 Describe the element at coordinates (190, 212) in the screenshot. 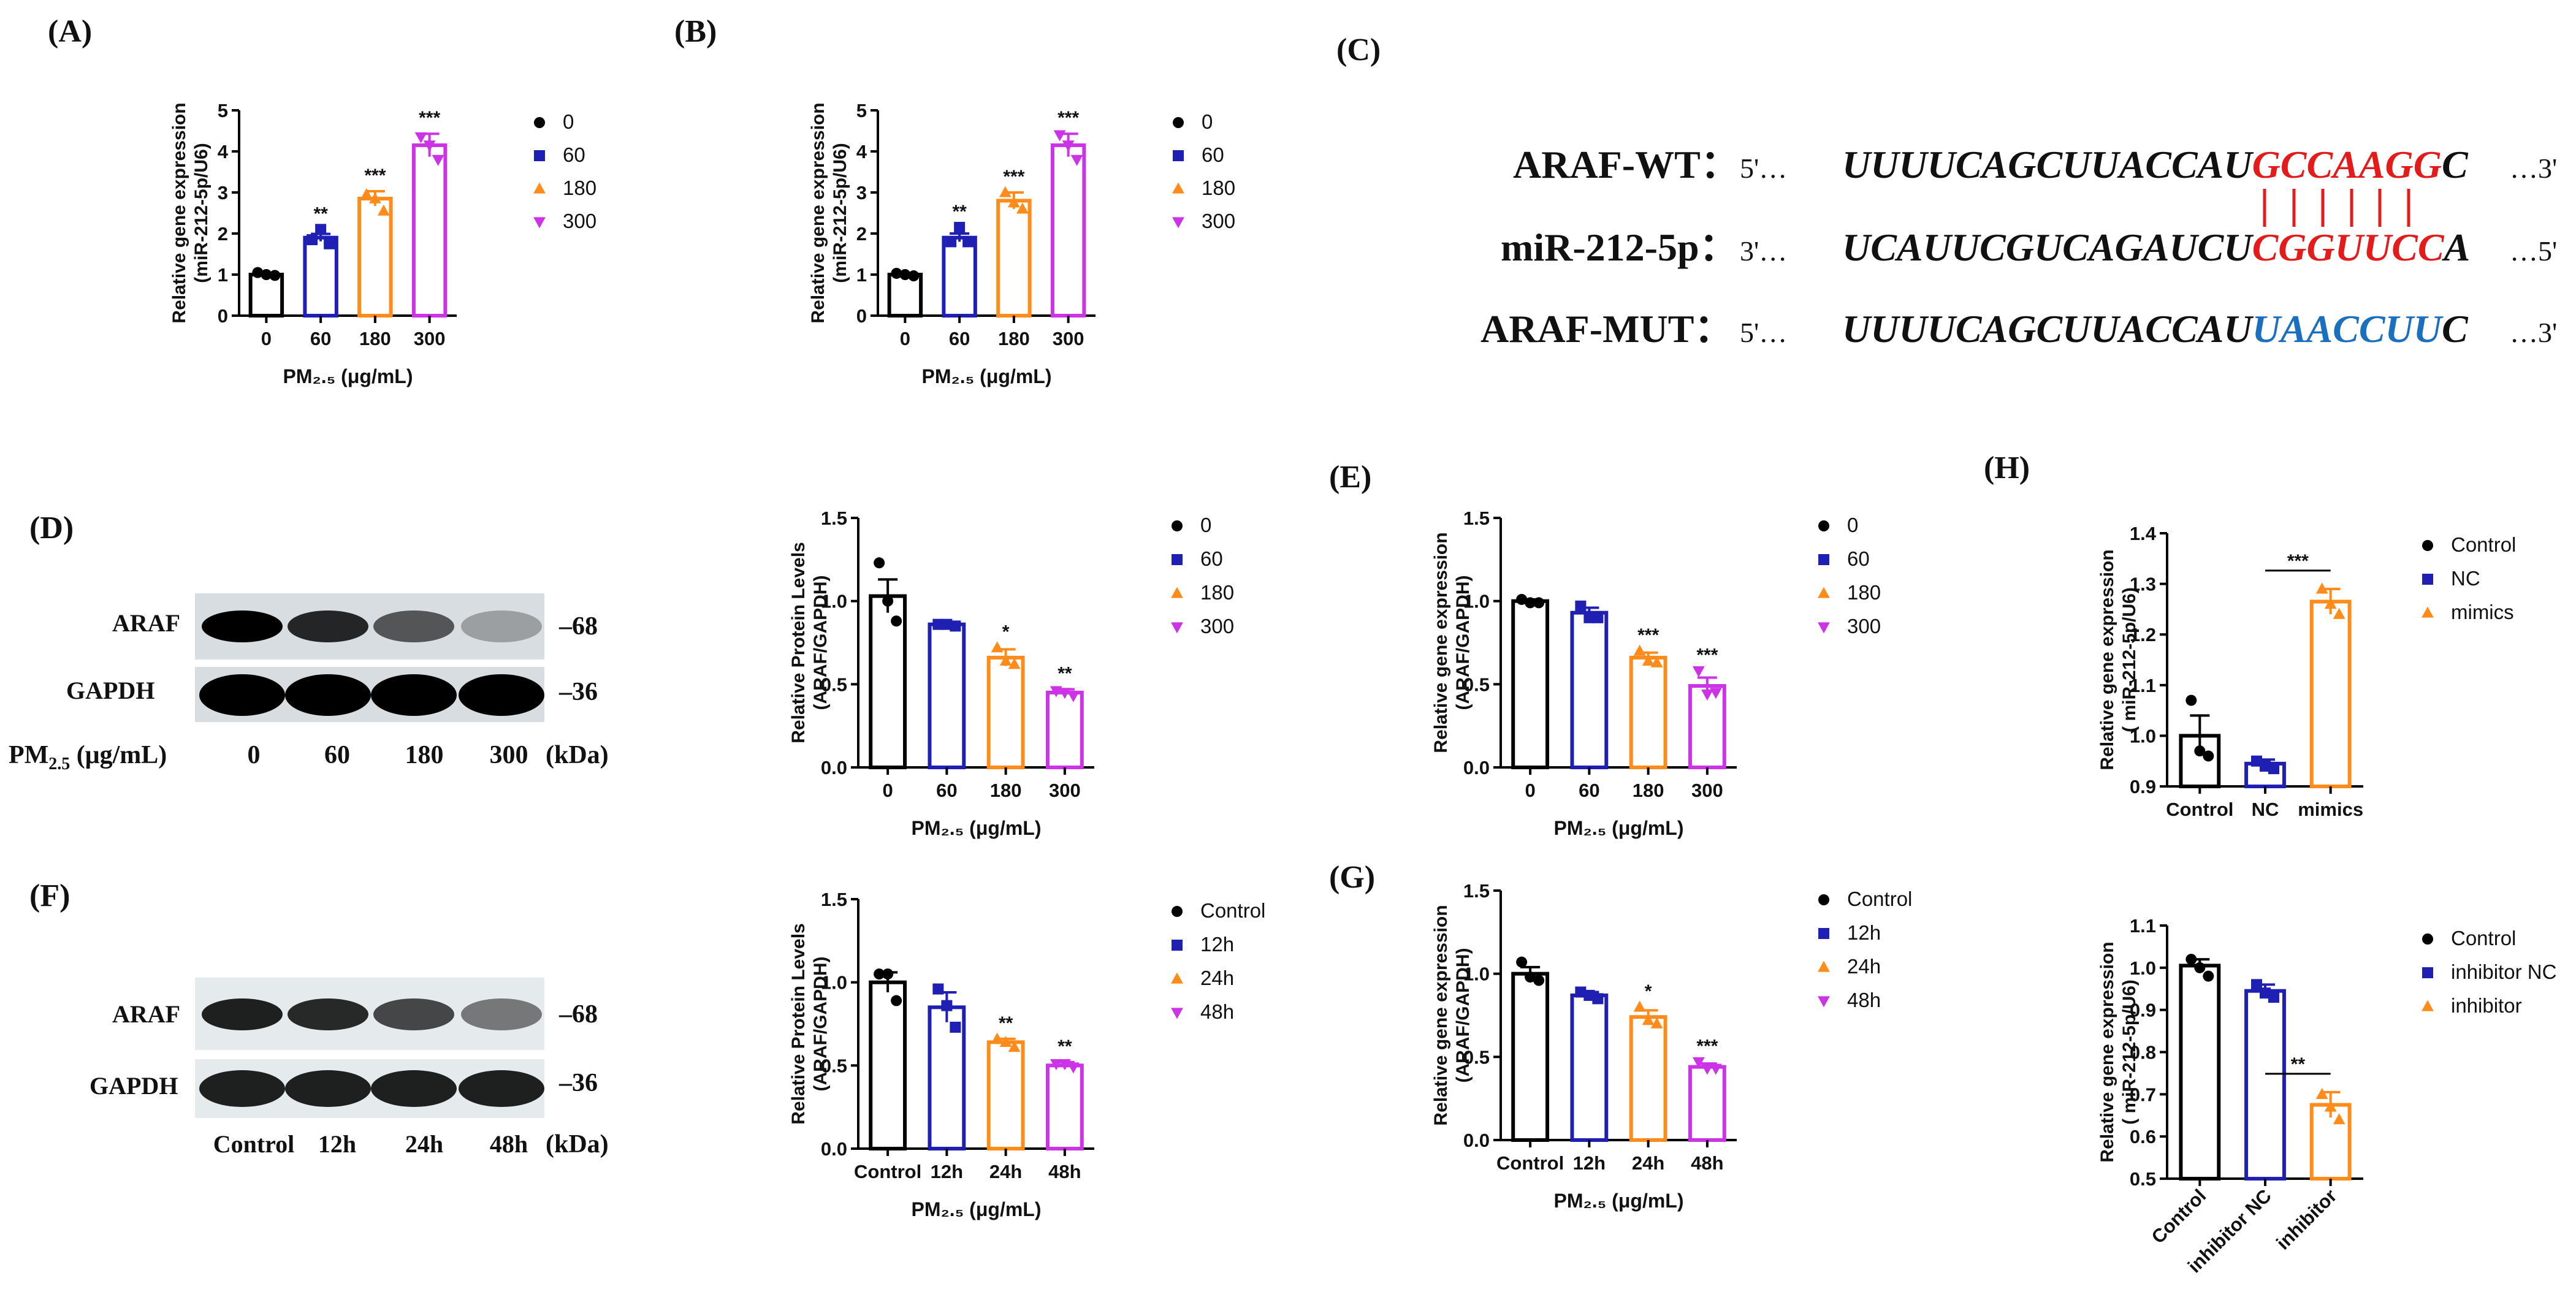

I see `y-axis-label: Relative gene expression (miR-212-5p/U6)` at that location.